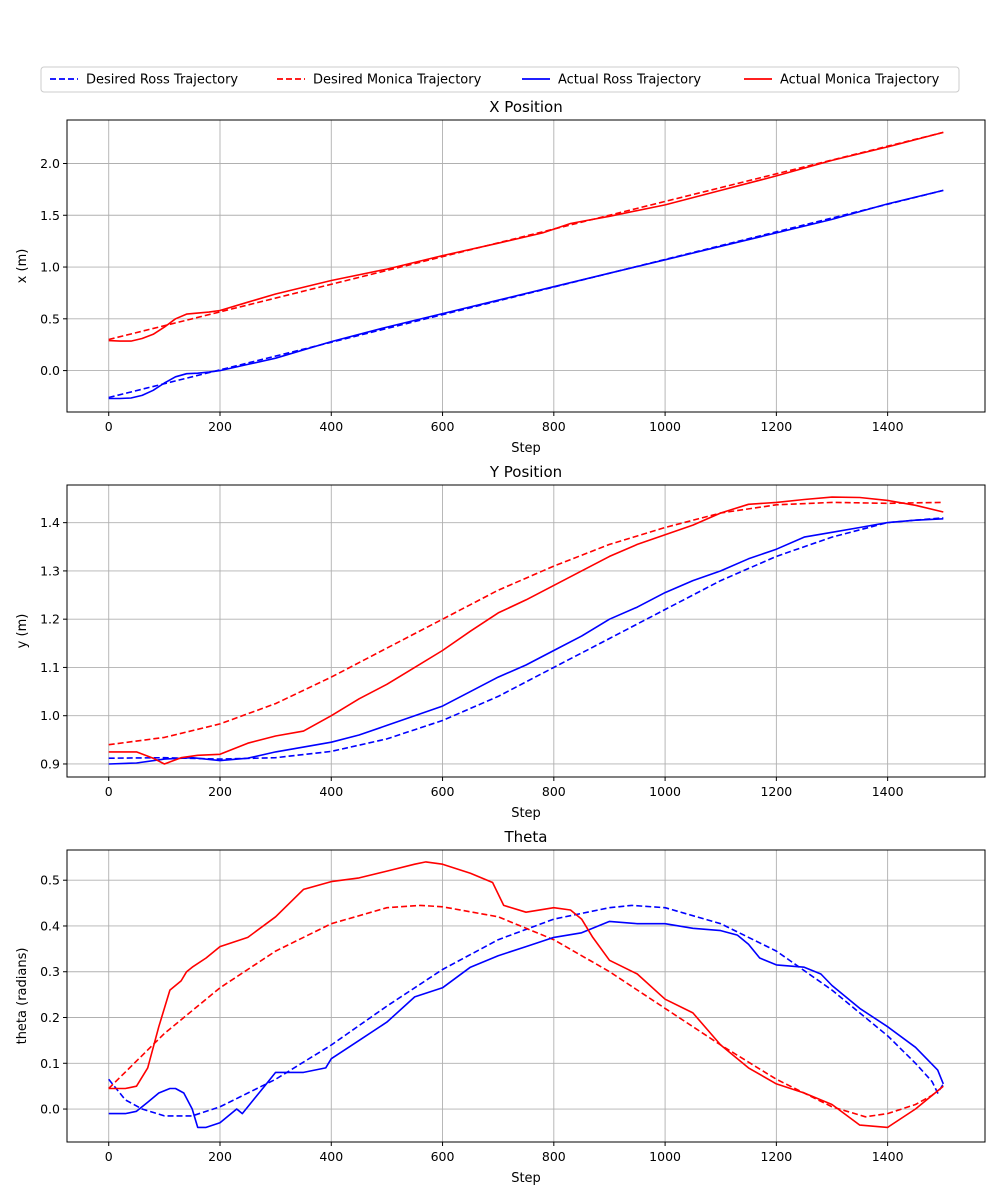 The height and width of the screenshot is (1200, 1000). I want to click on chart-title: Theta, so click(526, 837).